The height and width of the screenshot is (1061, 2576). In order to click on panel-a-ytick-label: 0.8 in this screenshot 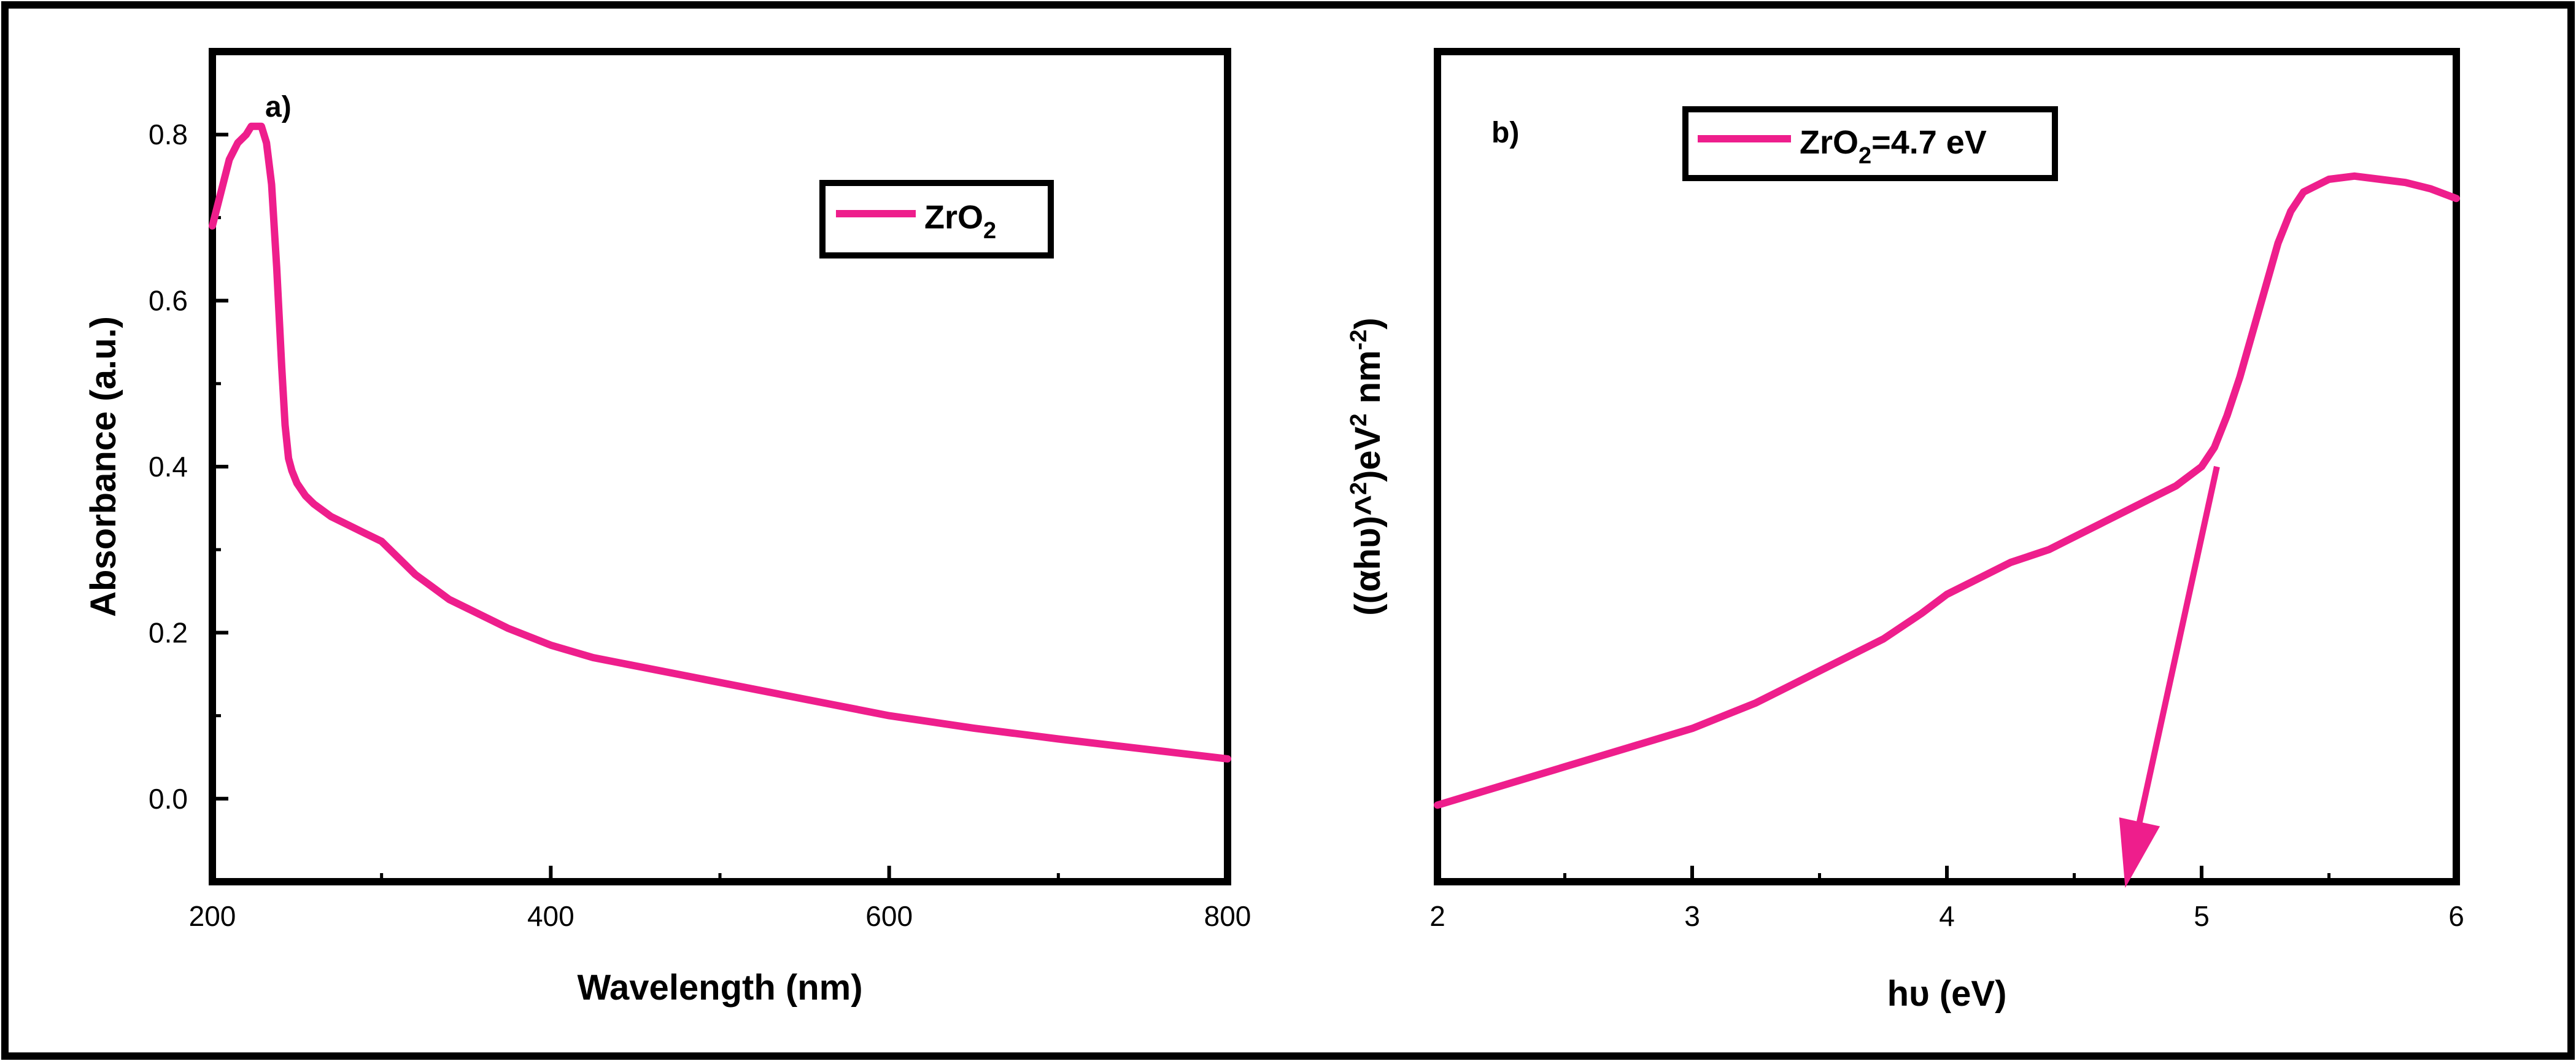, I will do `click(168, 134)`.